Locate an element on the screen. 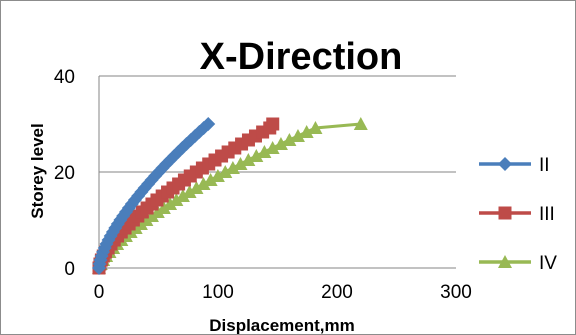  legend-entry-IV: IV is located at coordinates (518, 263).